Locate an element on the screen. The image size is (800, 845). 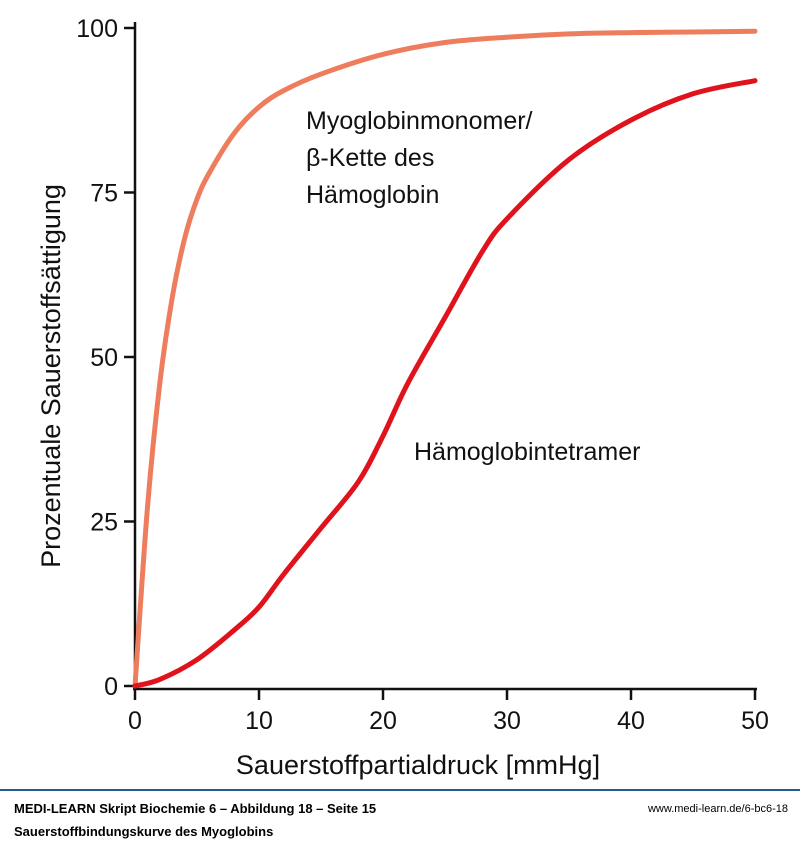
y-axis-title: Prozentuale Sauerstoffsättigung is located at coordinates (51, 376).